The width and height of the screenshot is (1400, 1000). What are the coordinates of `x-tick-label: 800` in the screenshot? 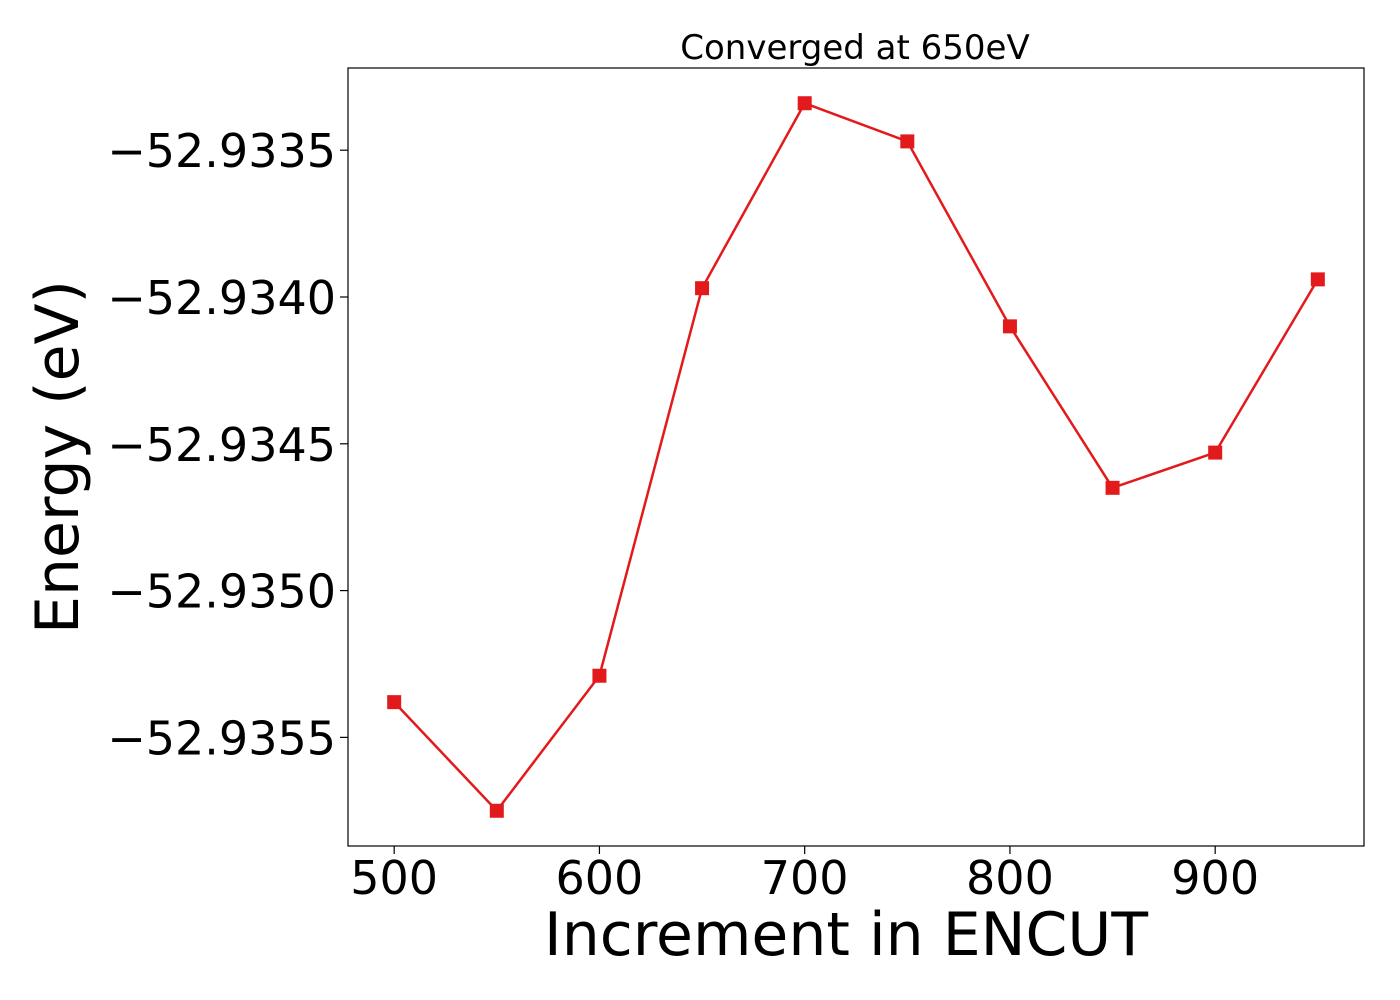 It's located at (1010, 878).